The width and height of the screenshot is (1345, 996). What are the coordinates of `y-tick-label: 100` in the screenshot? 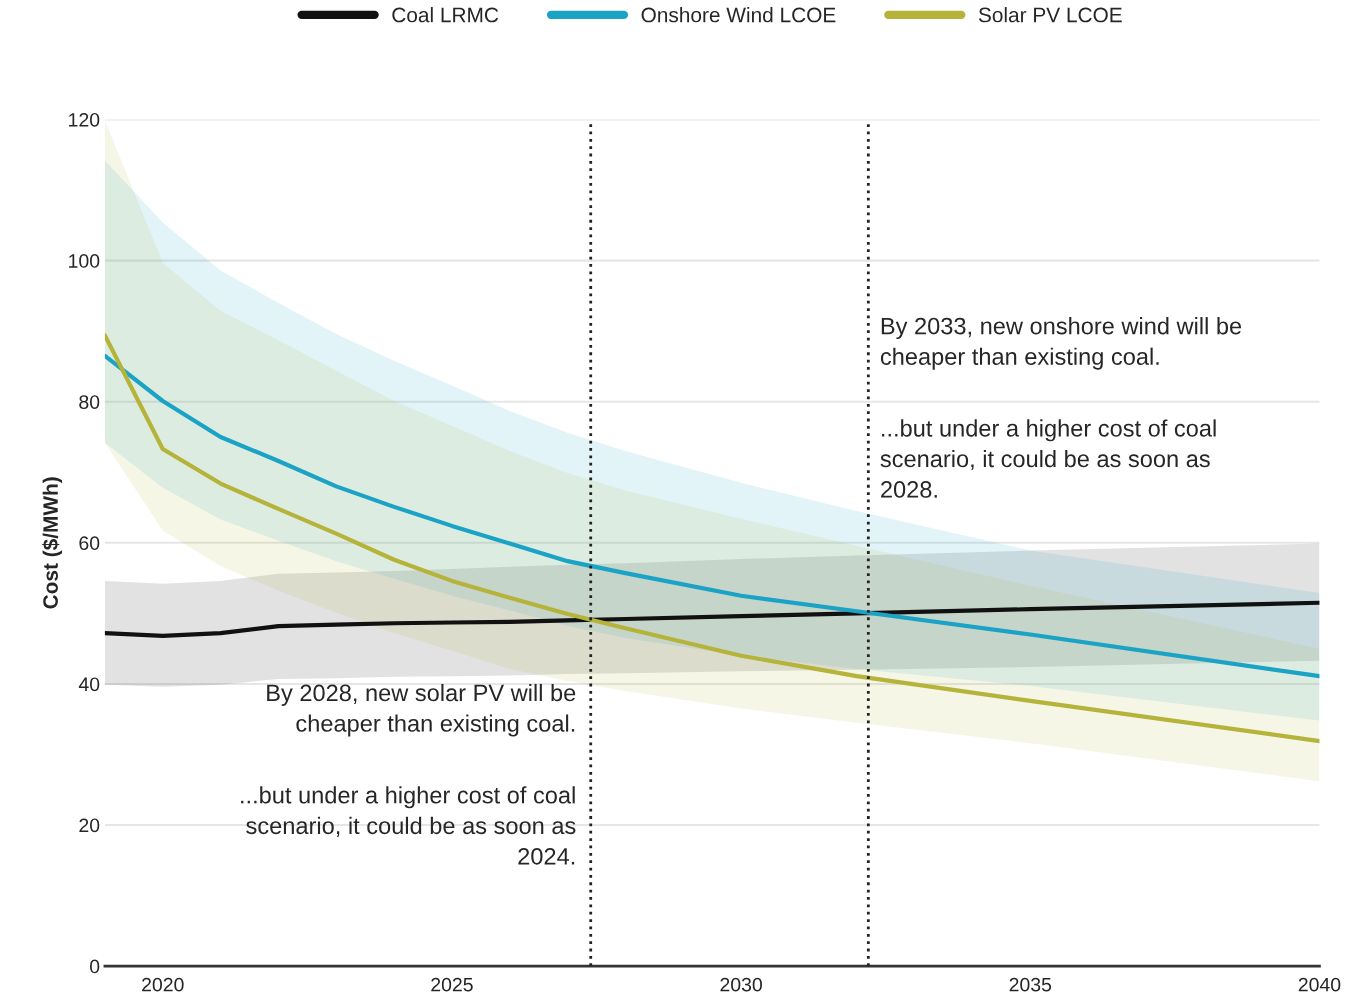 It's located at (84, 261).